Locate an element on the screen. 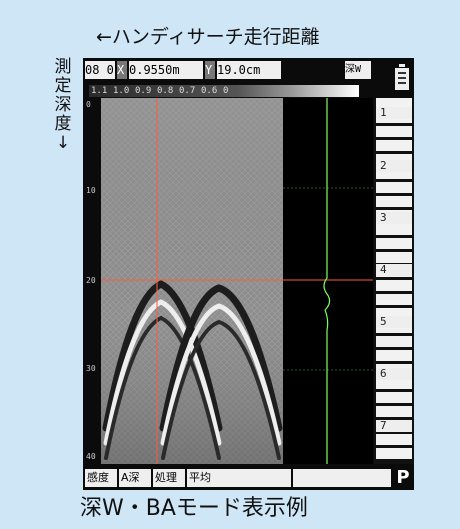 This screenshot has height=529, width=460. depth-axis-caption: 測 定 深 度 ↓ is located at coordinates (63, 105).